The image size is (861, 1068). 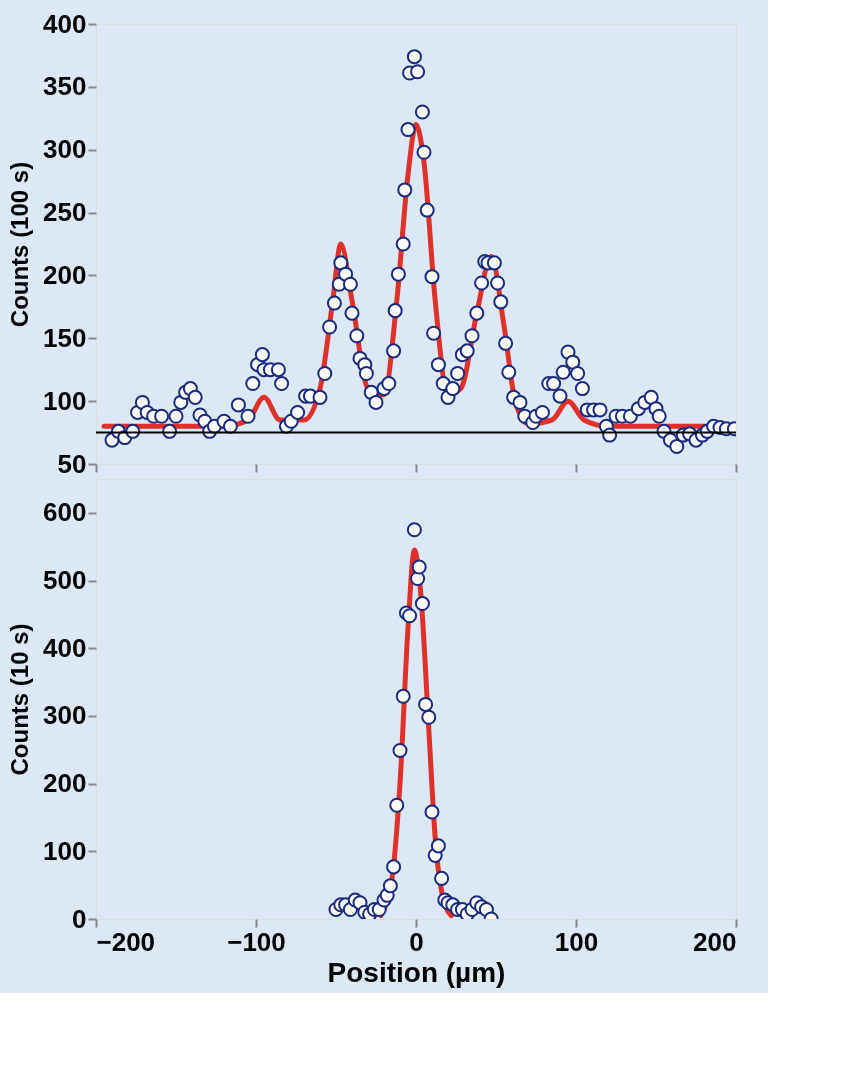 I want to click on x-tick-label: 100, so click(x=576, y=941).